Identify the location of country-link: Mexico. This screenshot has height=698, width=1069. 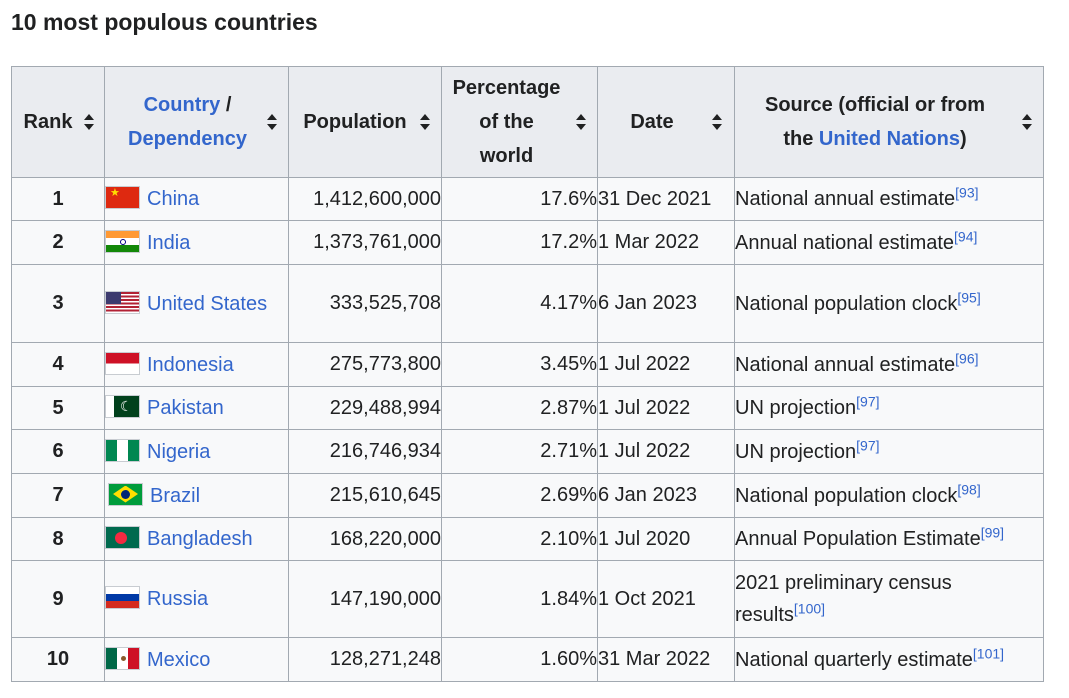
(179, 659).